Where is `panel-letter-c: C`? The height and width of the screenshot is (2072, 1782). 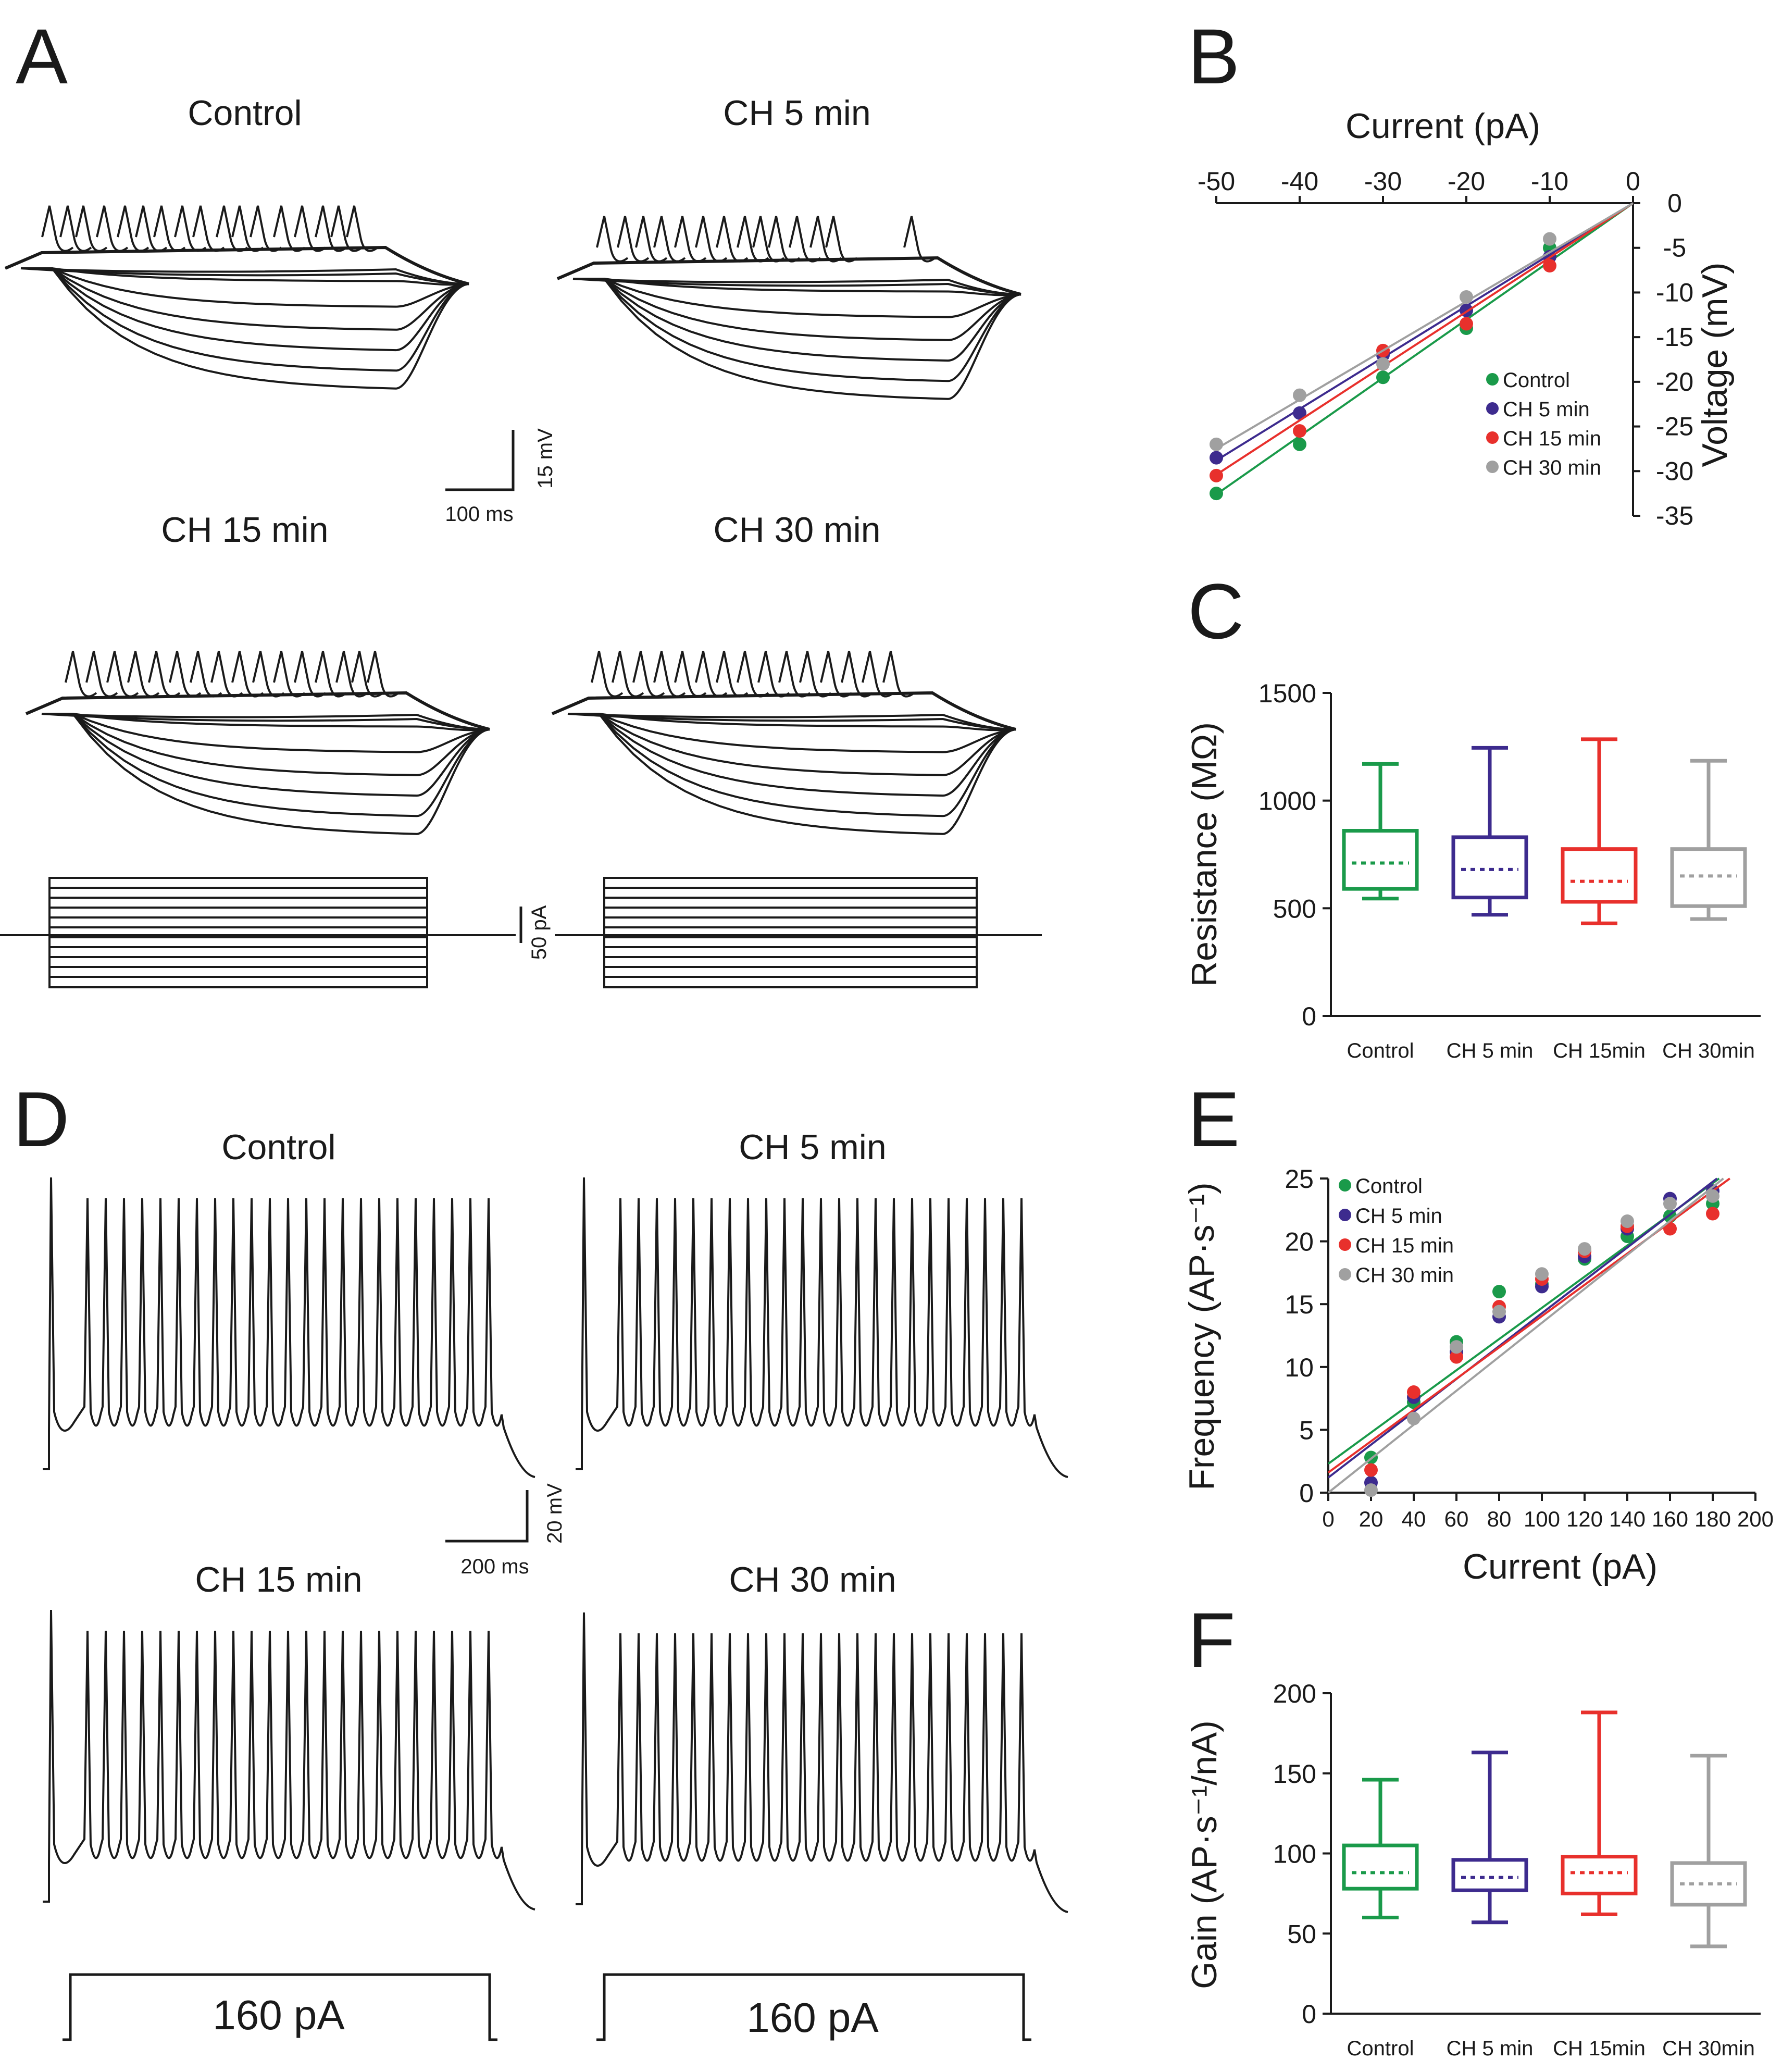 panel-letter-c: C is located at coordinates (1216, 611).